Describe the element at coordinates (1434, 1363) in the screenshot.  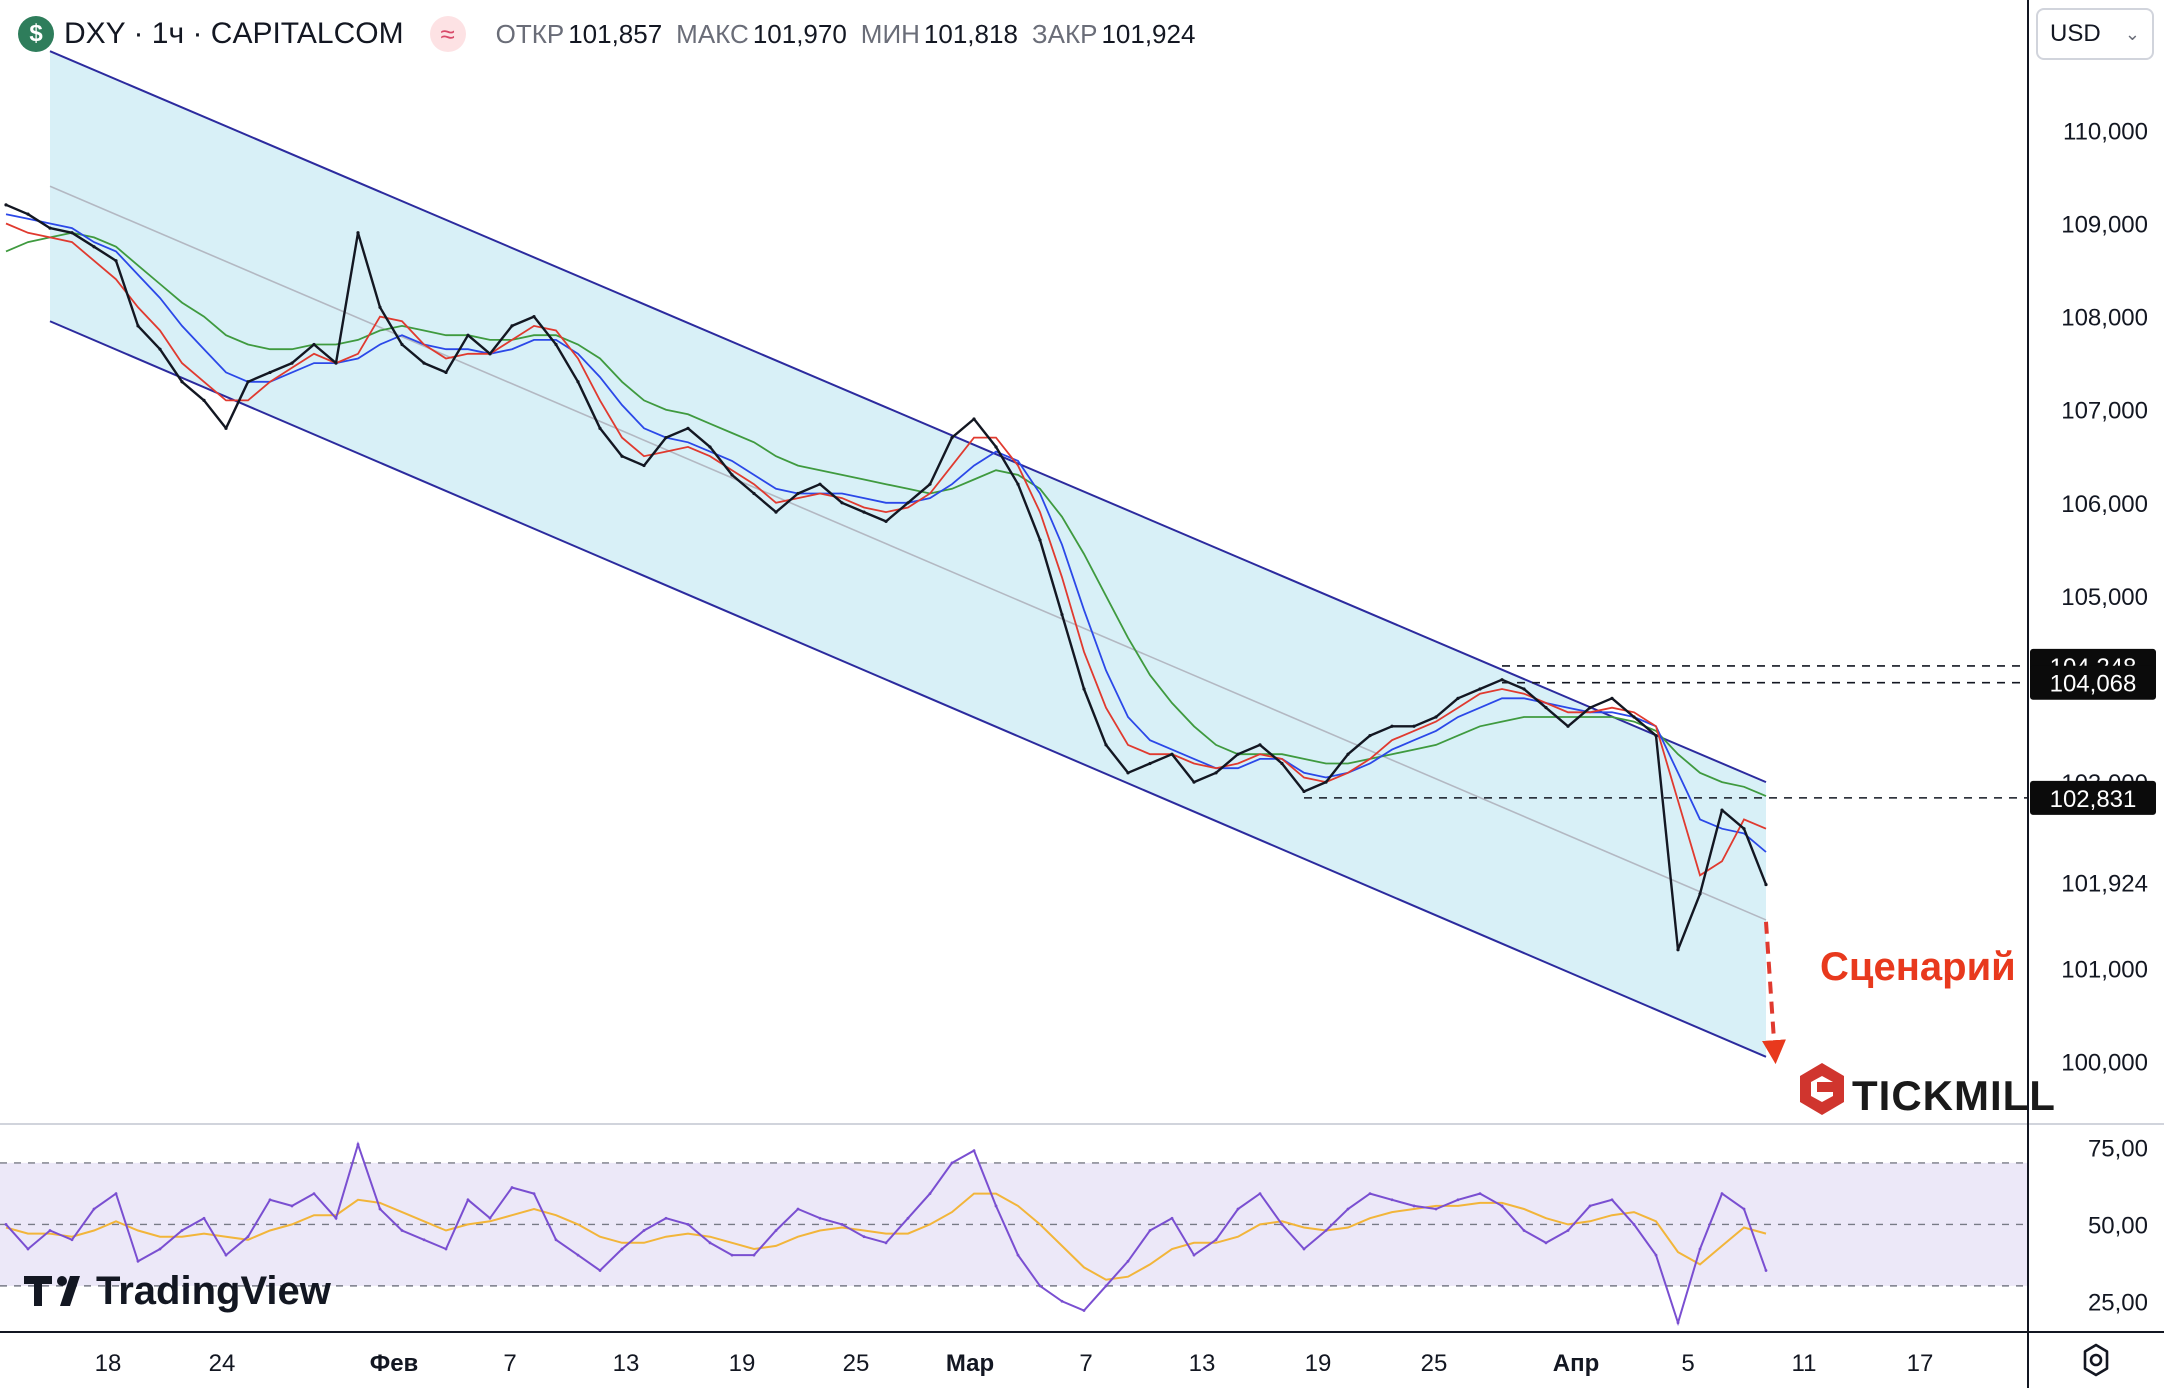
I see `time-tick-label: 25` at that location.